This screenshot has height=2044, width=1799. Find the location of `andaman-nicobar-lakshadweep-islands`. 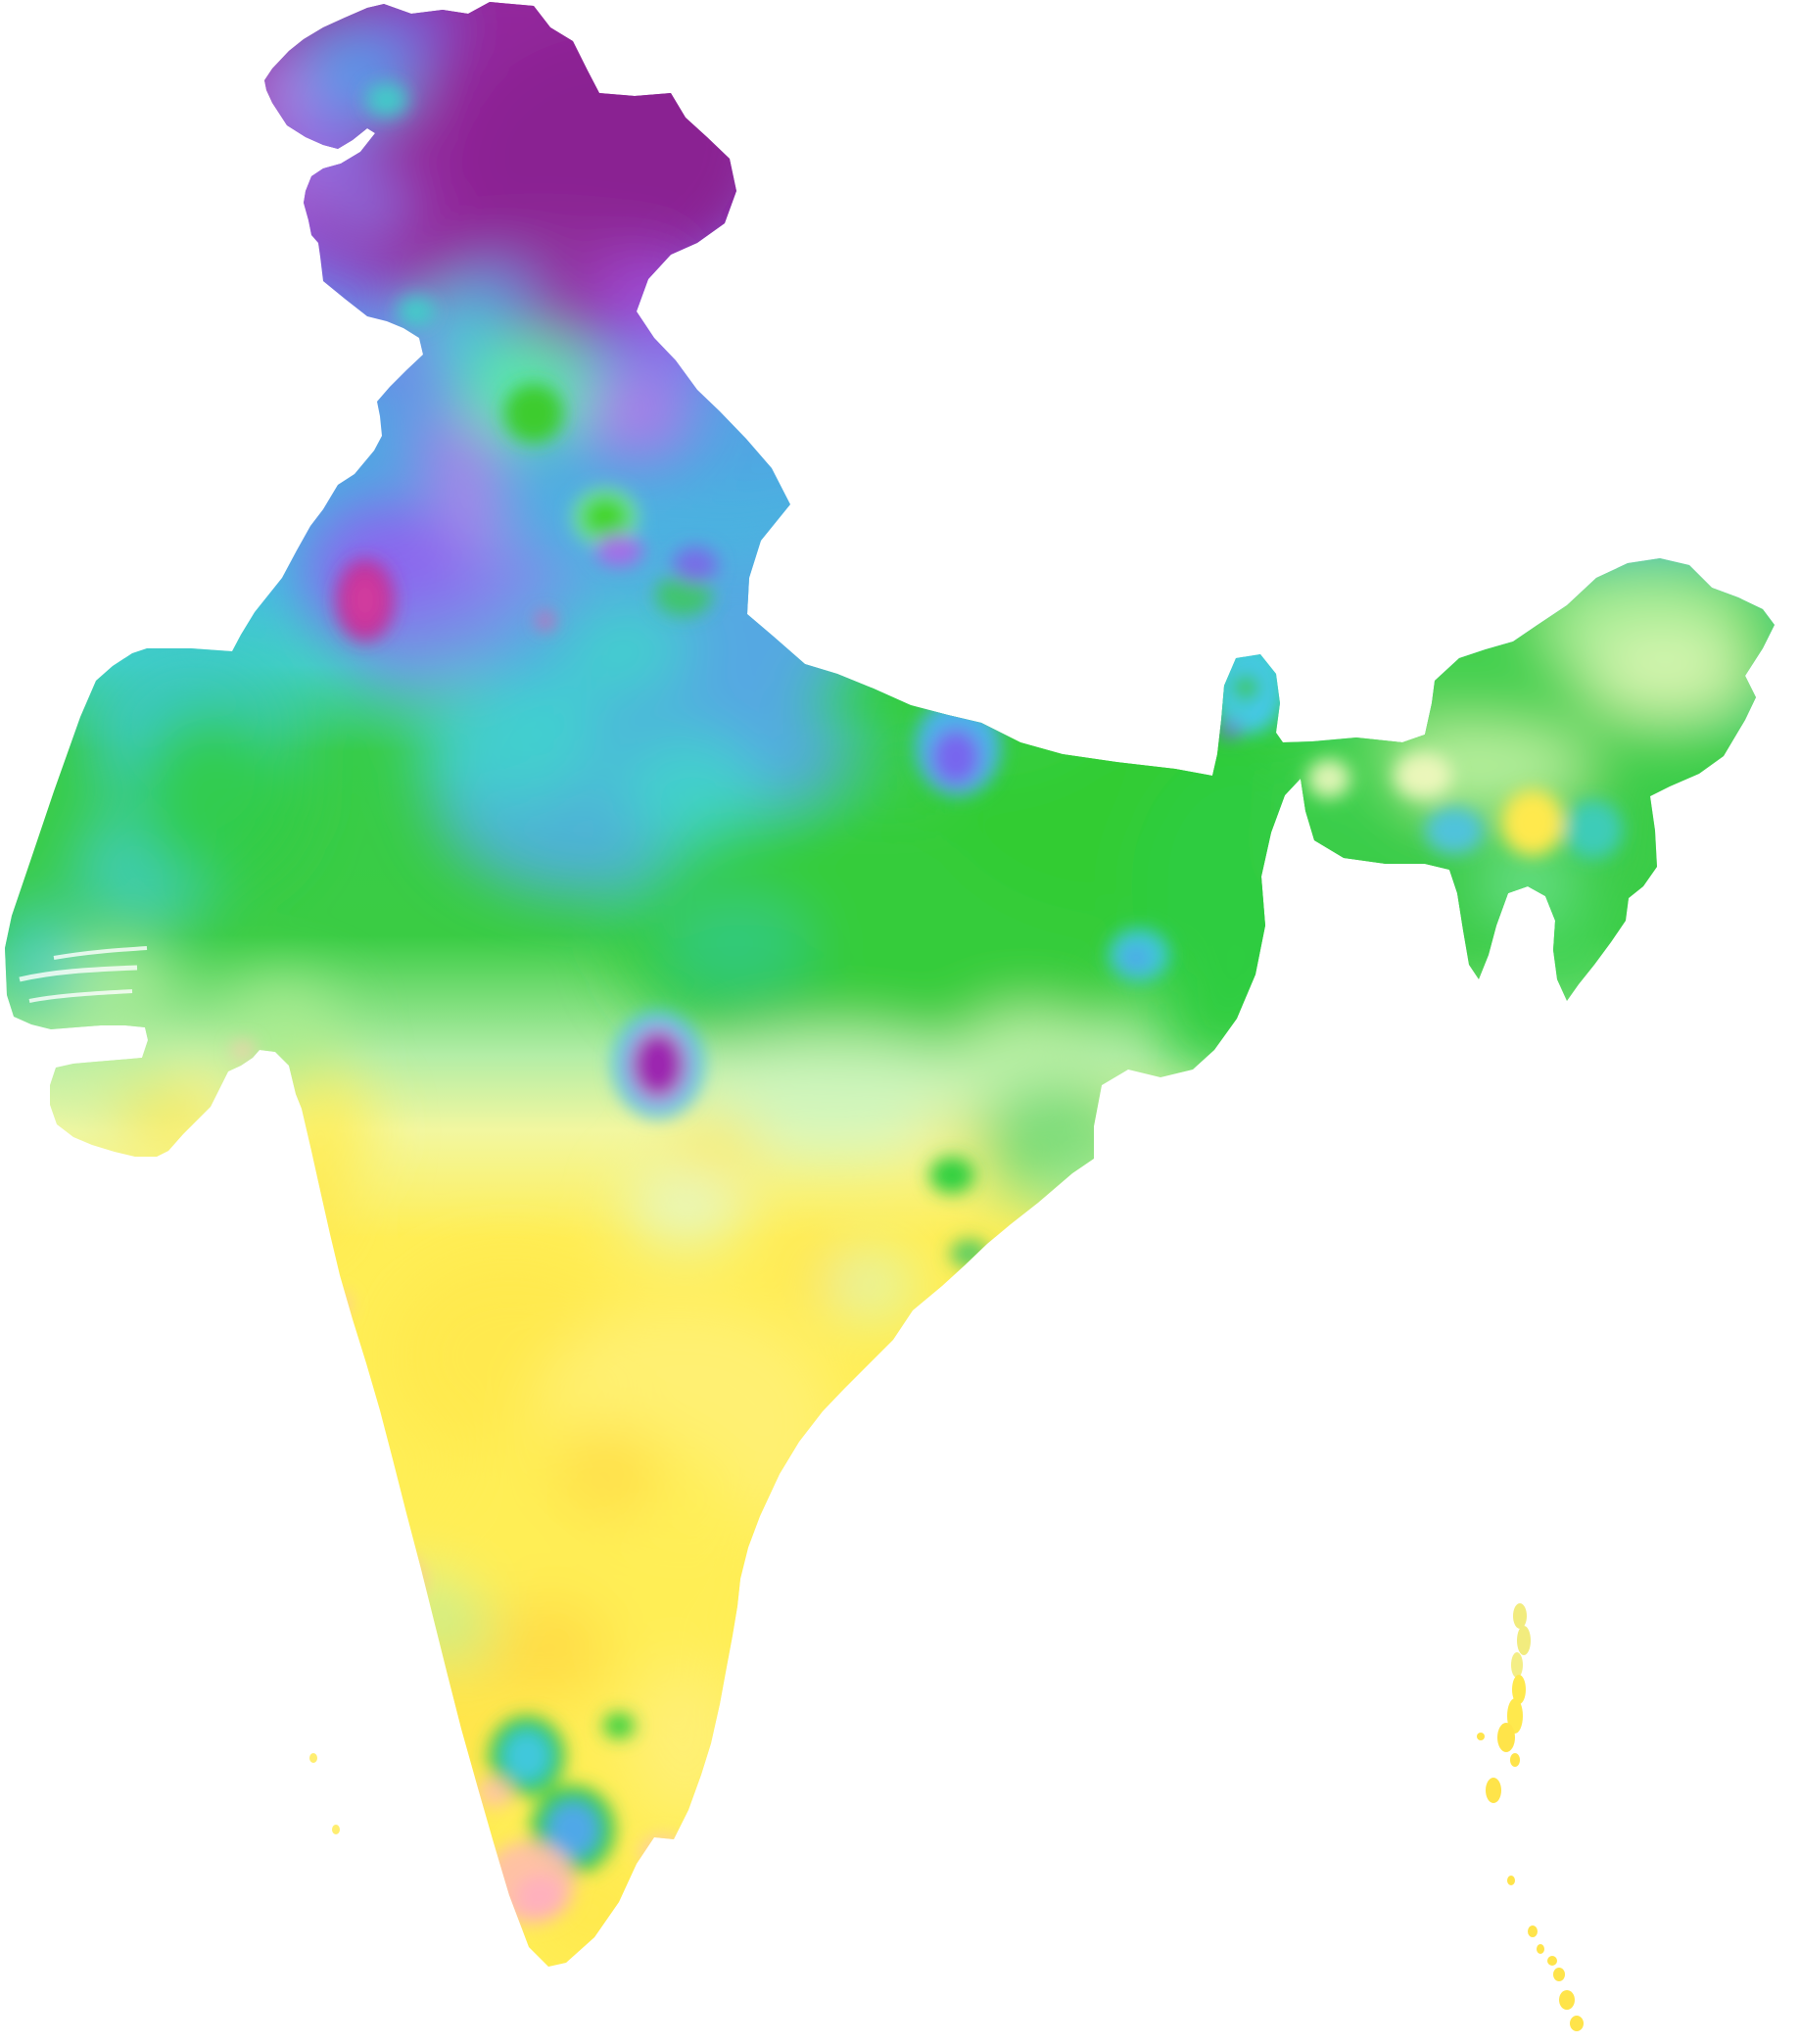

andaman-nicobar-lakshadweep-islands is located at coordinates (946, 1817).